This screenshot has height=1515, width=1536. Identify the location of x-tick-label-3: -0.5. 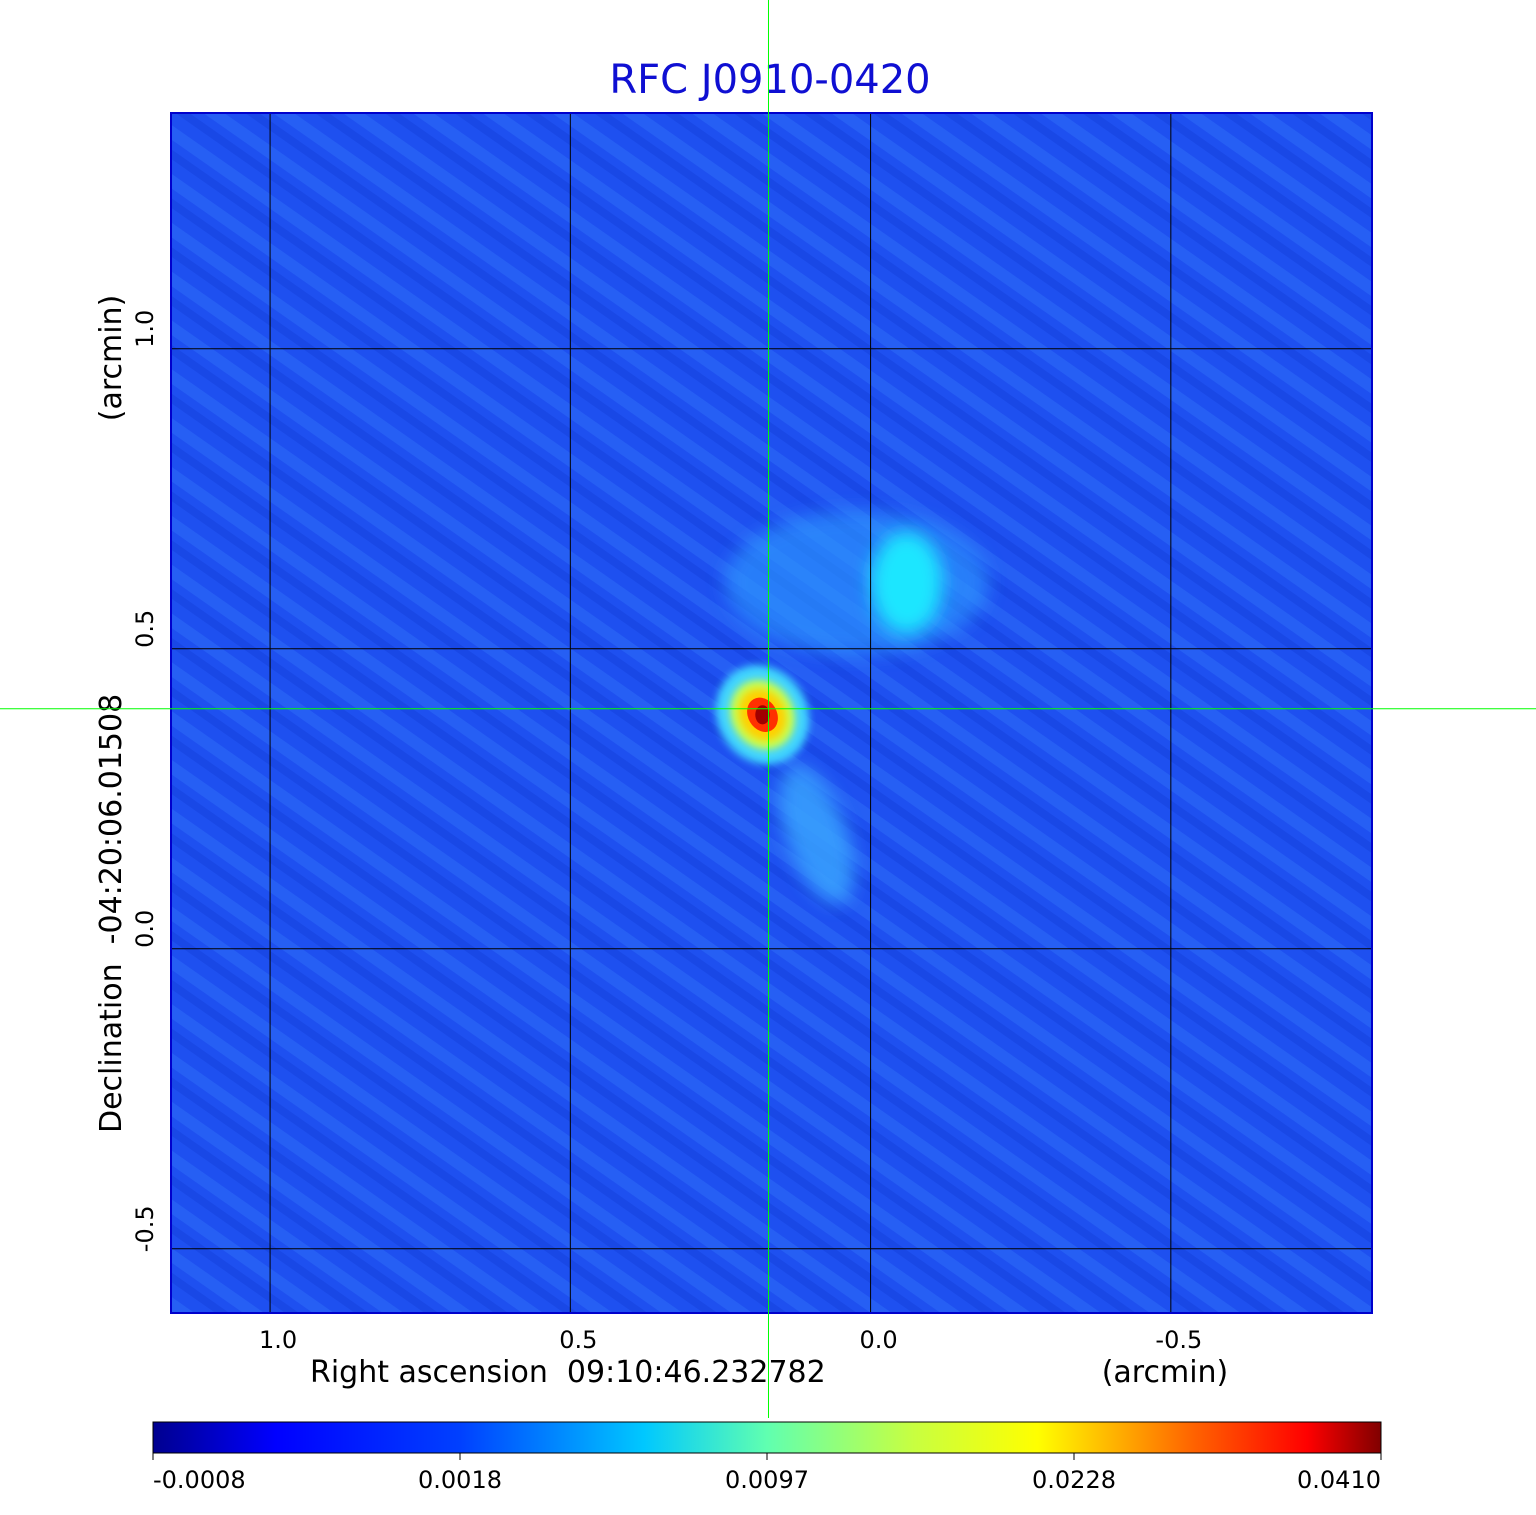
(1178, 1340).